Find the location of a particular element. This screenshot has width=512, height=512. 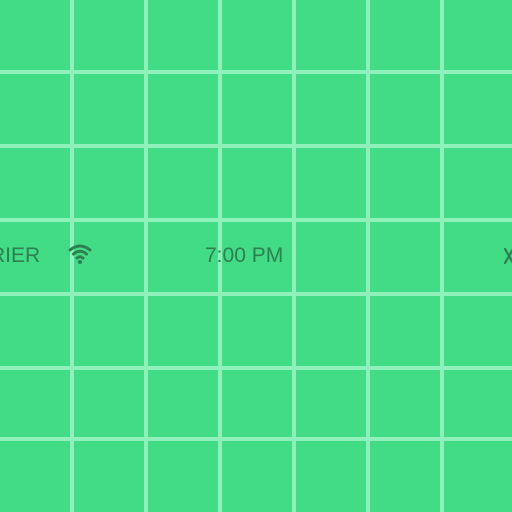

cut-off-edge-glyph is located at coordinates (507, 256).